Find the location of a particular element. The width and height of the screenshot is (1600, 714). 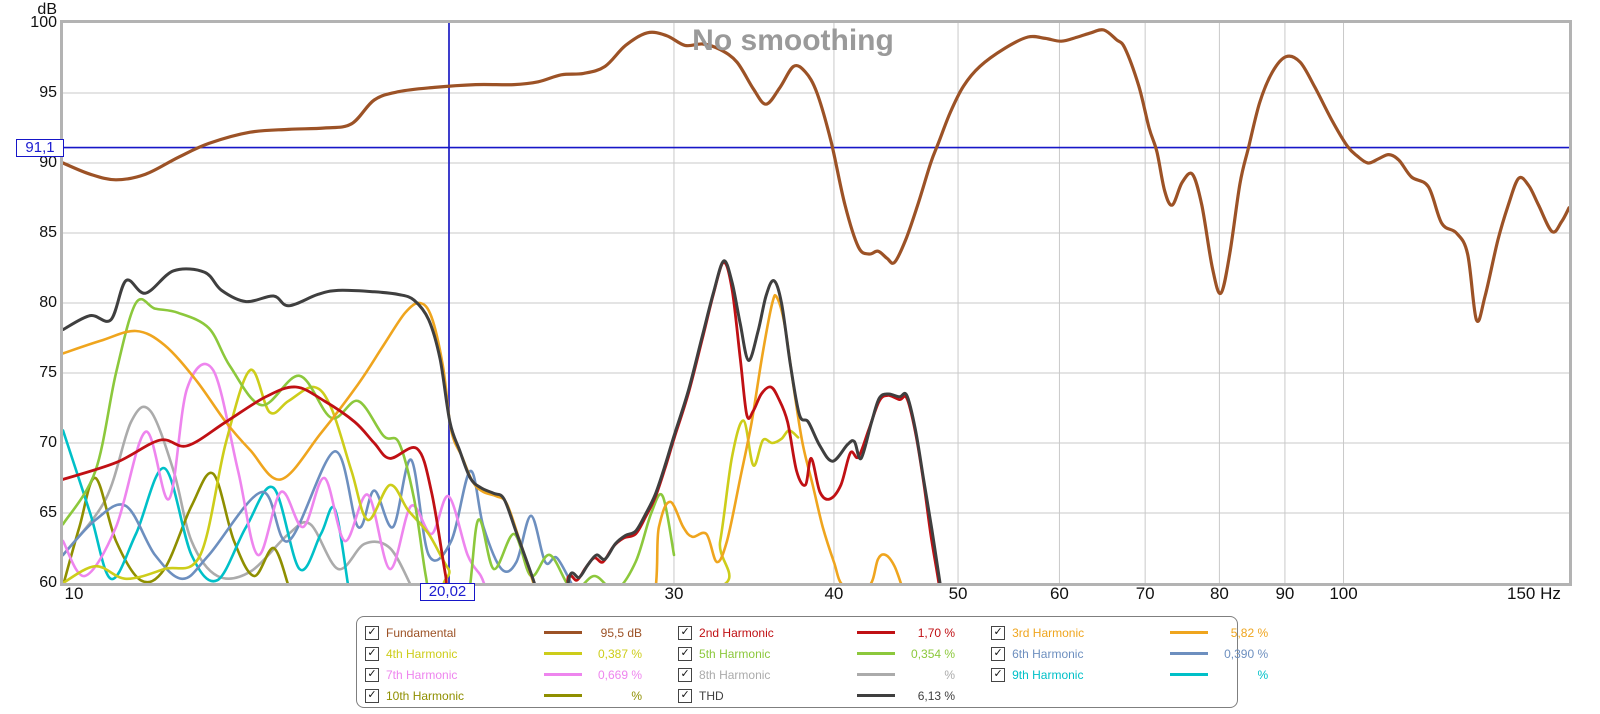

legend-label: 9th Harmonic is located at coordinates (1048, 674).